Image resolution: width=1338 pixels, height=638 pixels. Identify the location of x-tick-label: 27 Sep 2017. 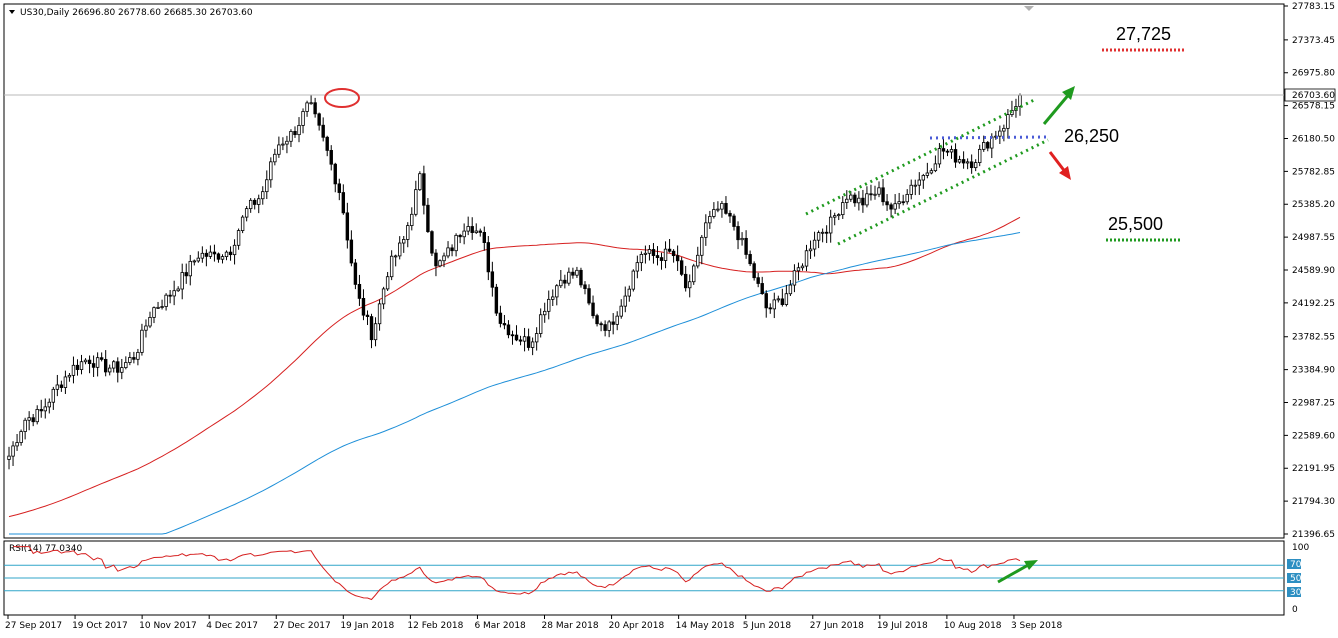
(33, 626).